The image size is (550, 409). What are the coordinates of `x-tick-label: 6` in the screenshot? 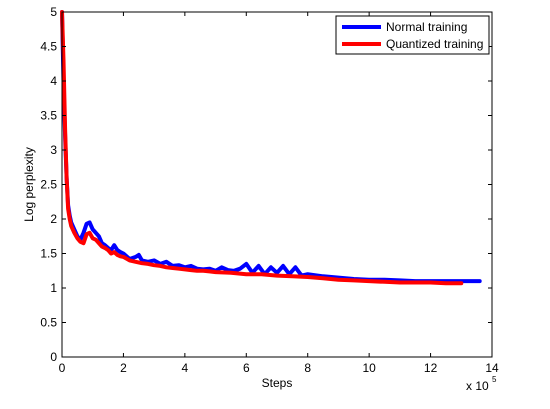 It's located at (246, 368).